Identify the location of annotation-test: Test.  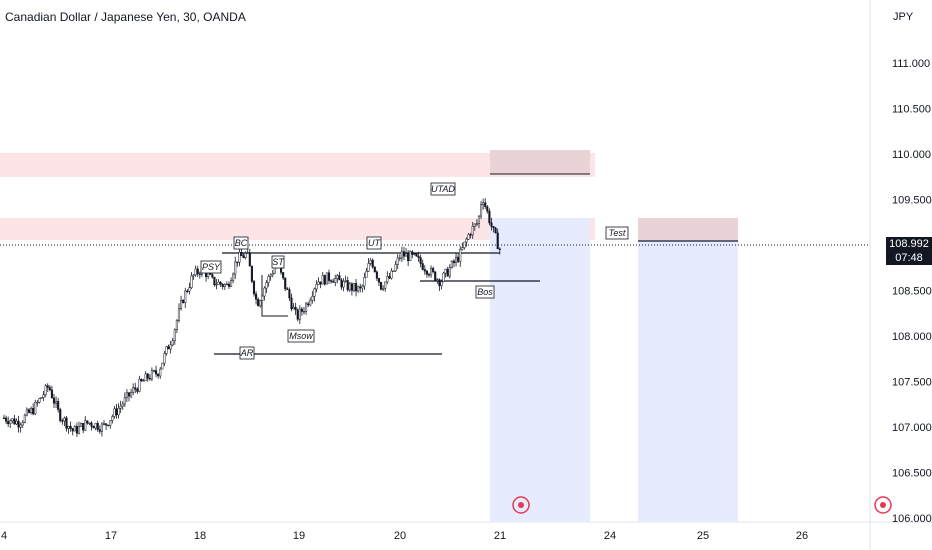
(617, 233).